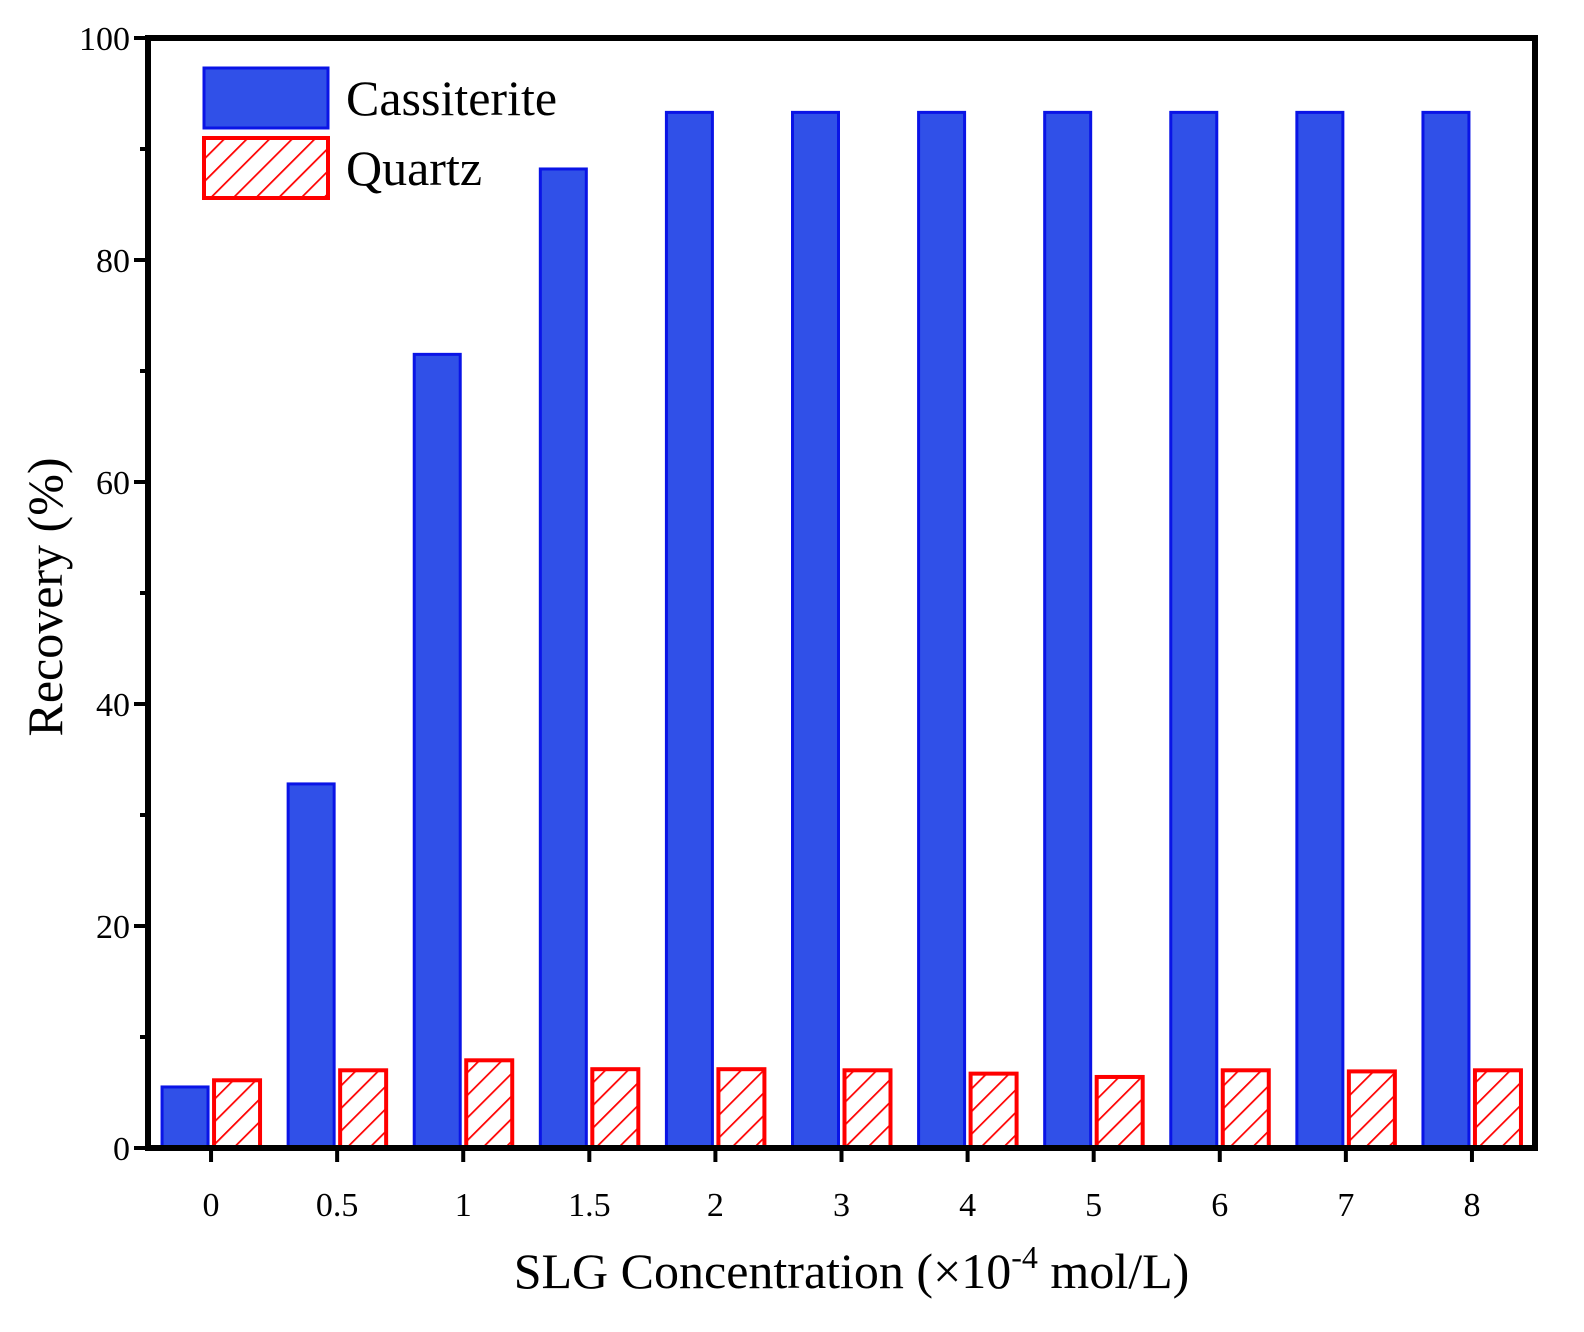 The image size is (1584, 1332). What do you see at coordinates (463, 1205) in the screenshot?
I see `x-tick-label: 1` at bounding box center [463, 1205].